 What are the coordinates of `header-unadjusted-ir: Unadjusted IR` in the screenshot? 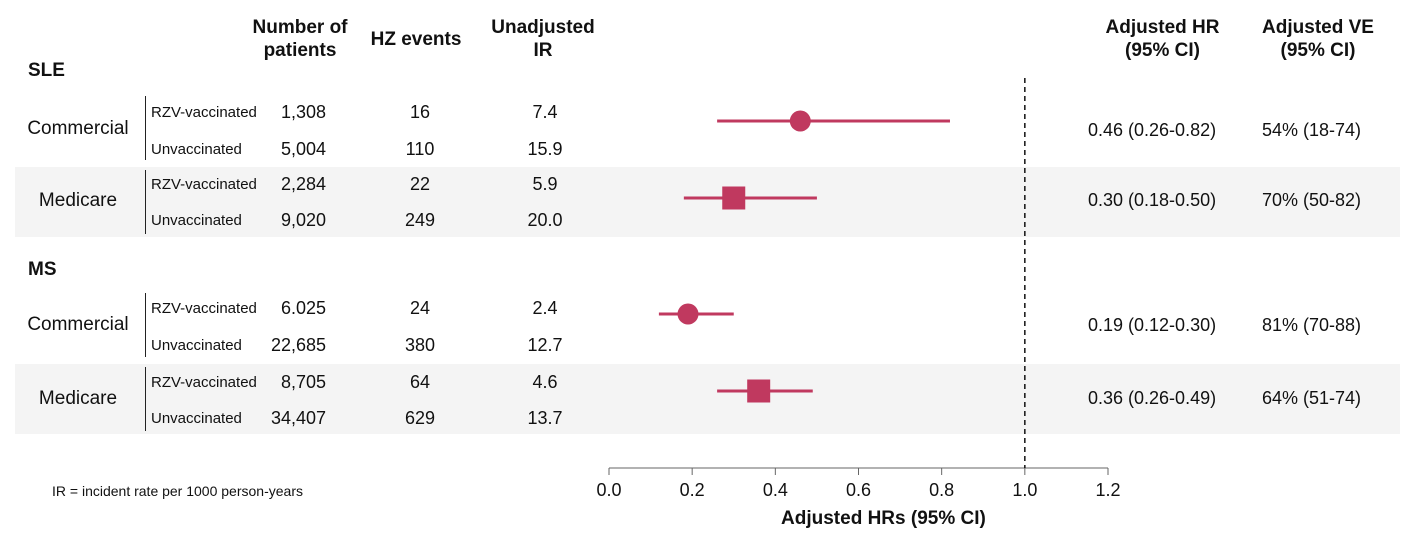 It's located at (543, 39).